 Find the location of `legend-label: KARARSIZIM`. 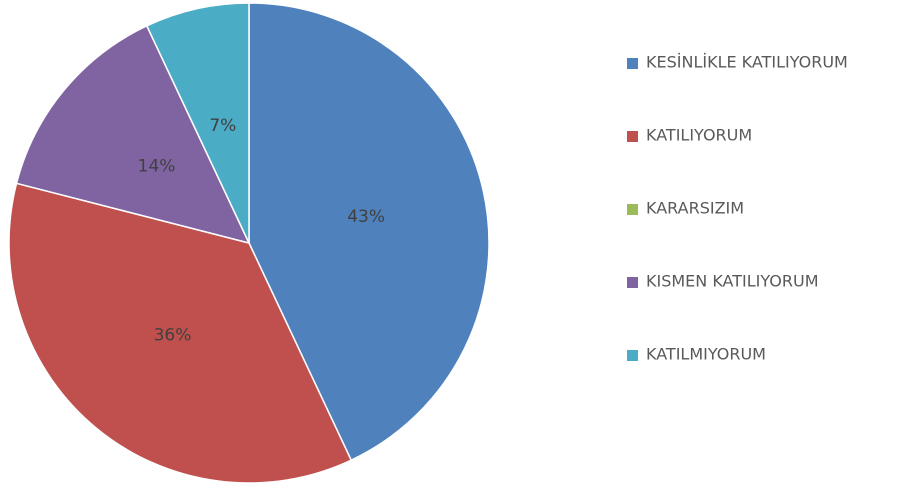

legend-label: KARARSIZIM is located at coordinates (695, 208).